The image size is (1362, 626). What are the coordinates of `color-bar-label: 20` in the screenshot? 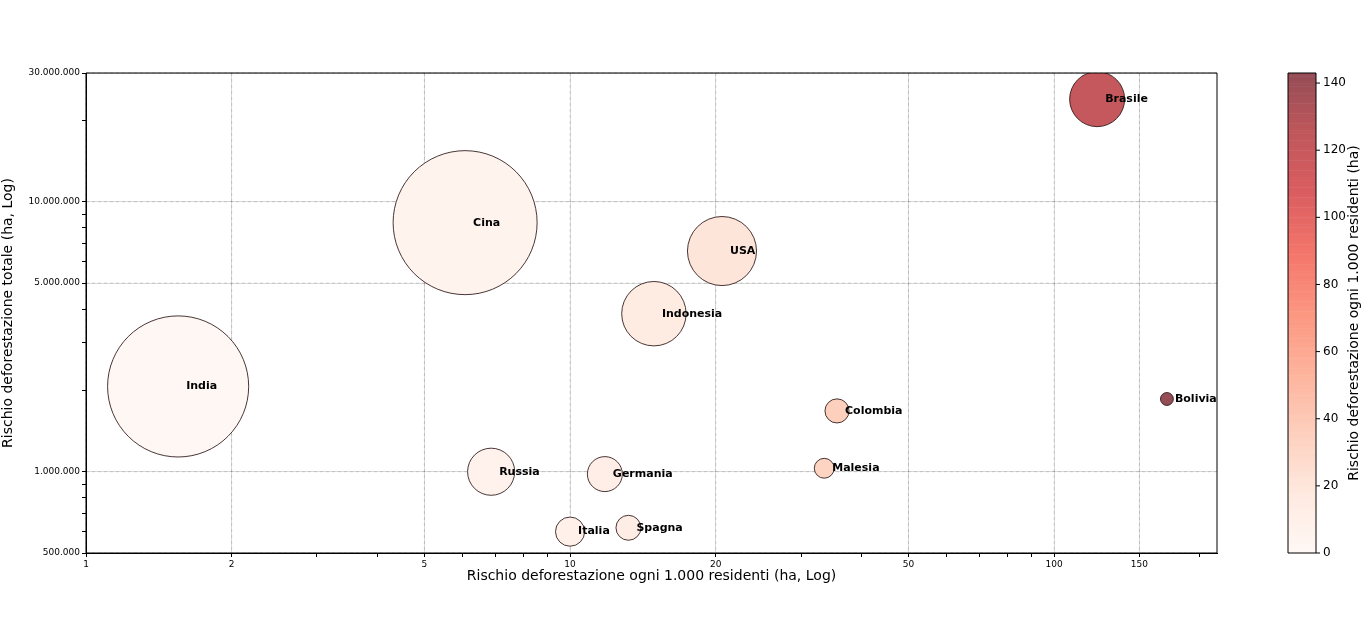 It's located at (1331, 484).